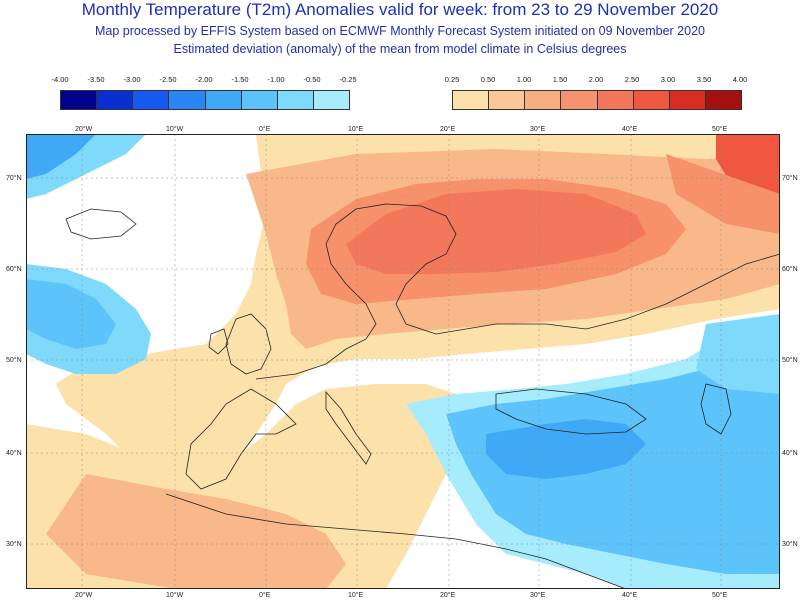 This screenshot has height=611, width=800. I want to click on legend-tick-label: 3.50, so click(704, 79).